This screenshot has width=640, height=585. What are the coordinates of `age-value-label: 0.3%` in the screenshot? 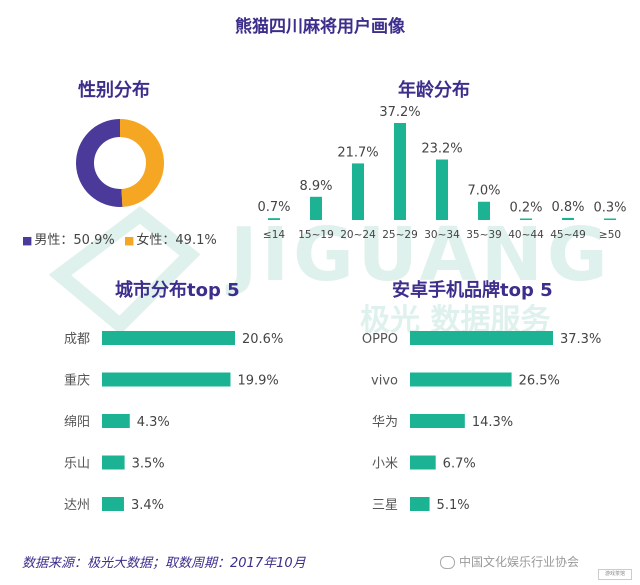 It's located at (609, 208).